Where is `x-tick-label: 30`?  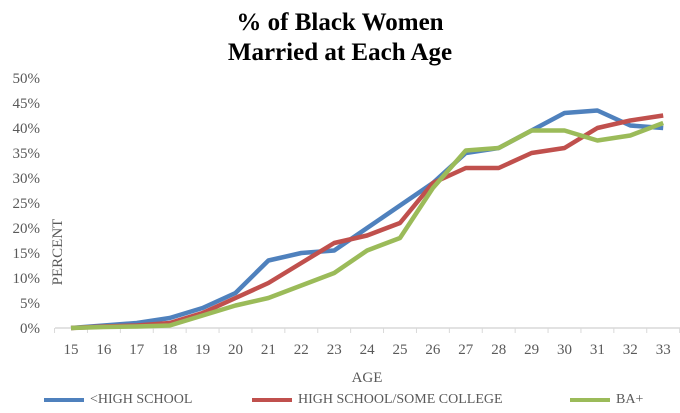
x-tick-label: 30 is located at coordinates (564, 350).